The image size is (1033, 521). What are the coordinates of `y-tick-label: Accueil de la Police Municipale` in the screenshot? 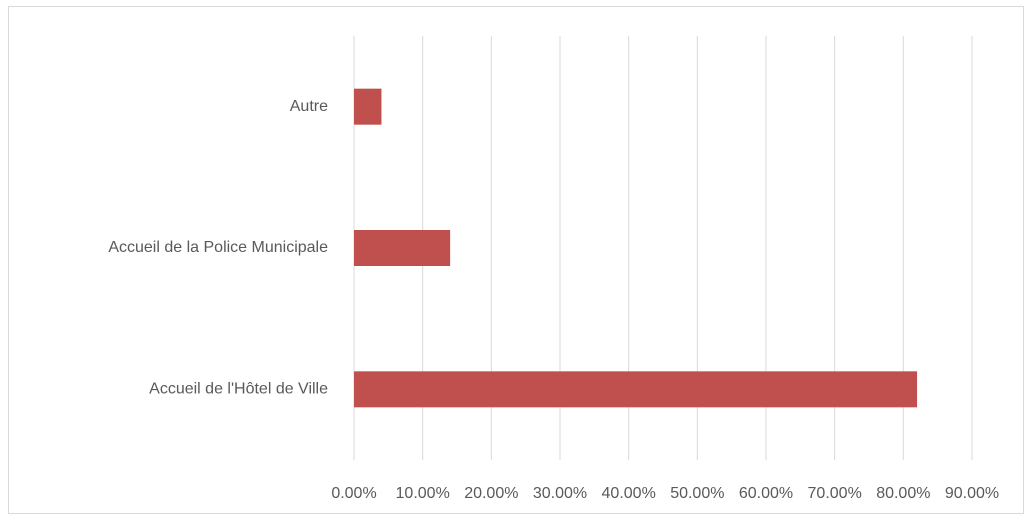 It's located at (218, 247).